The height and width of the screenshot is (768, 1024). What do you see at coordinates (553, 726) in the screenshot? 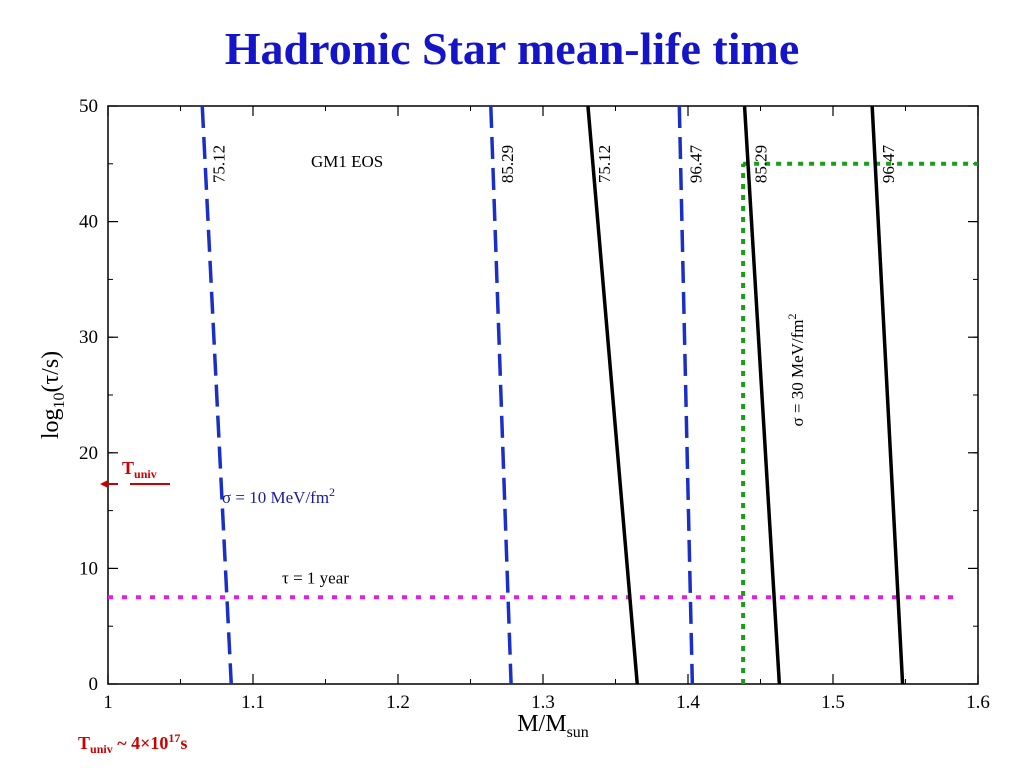
I see `x-axis-label: M/Msun` at bounding box center [553, 726].